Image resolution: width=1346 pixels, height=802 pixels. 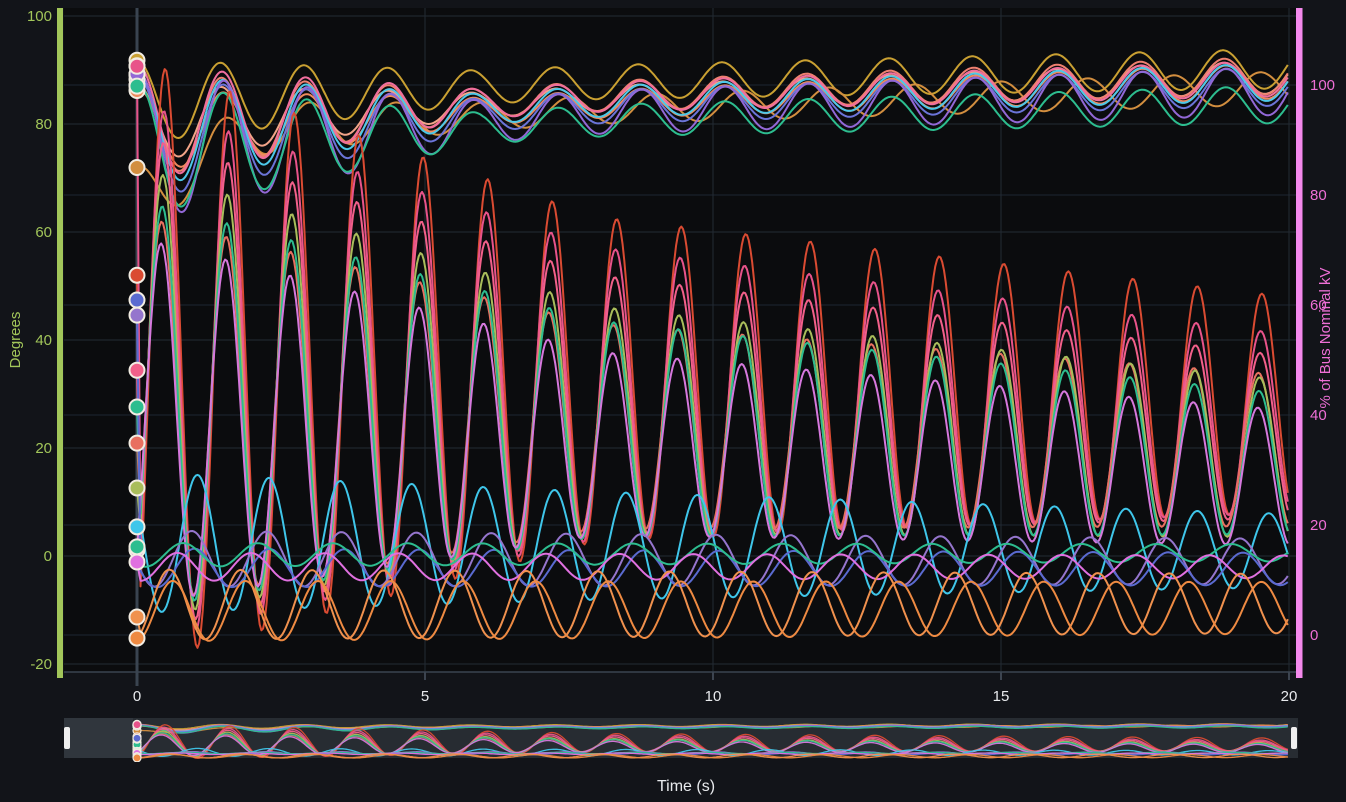 I want to click on left-tick-label-80: 80, so click(x=43, y=124).